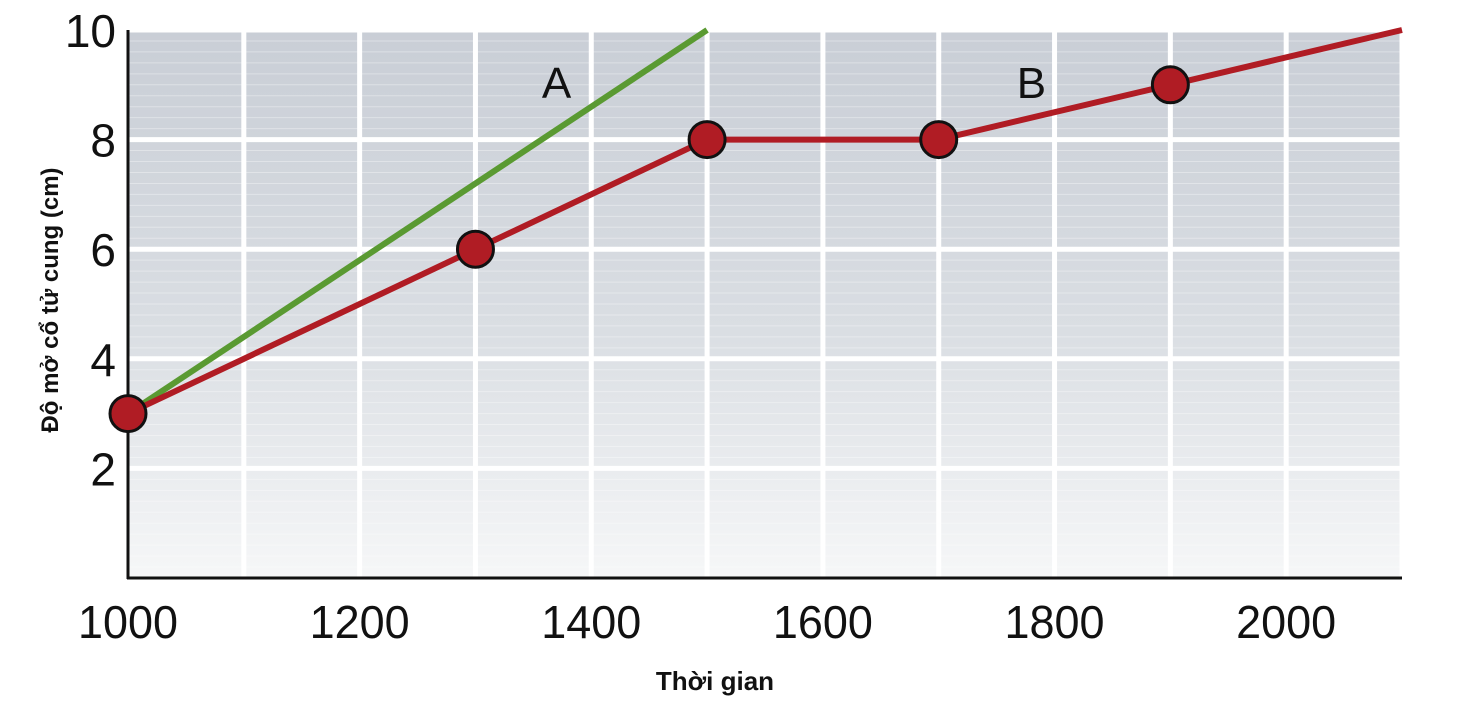 The width and height of the screenshot is (1469, 723). I want to click on series-label-a: A, so click(557, 83).